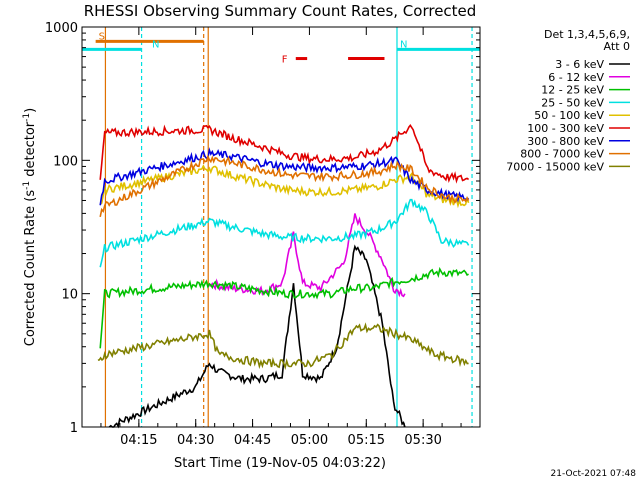  I want to click on flare-marker-label: F, so click(285, 60).